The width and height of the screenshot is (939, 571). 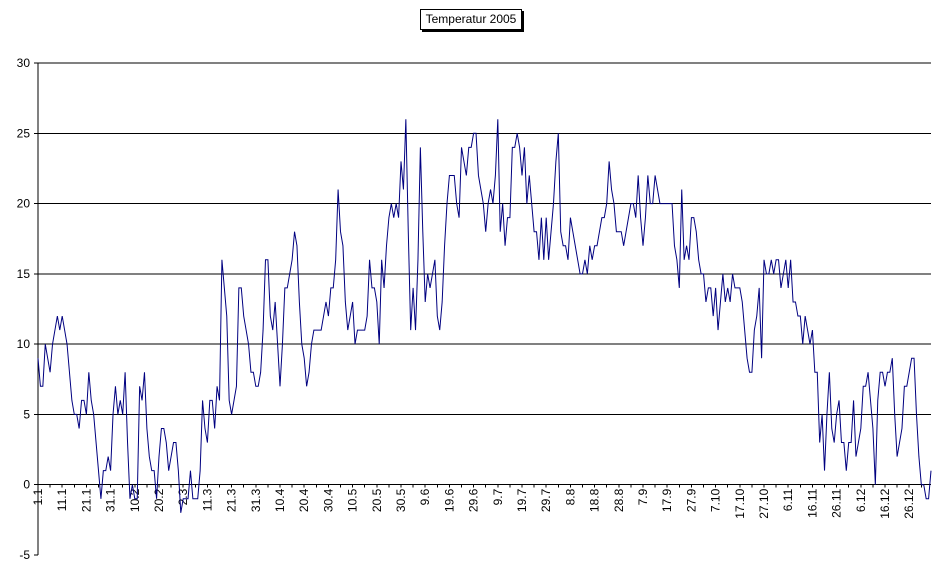 I want to click on x-tick-label: 7.9, so click(x=643, y=496).